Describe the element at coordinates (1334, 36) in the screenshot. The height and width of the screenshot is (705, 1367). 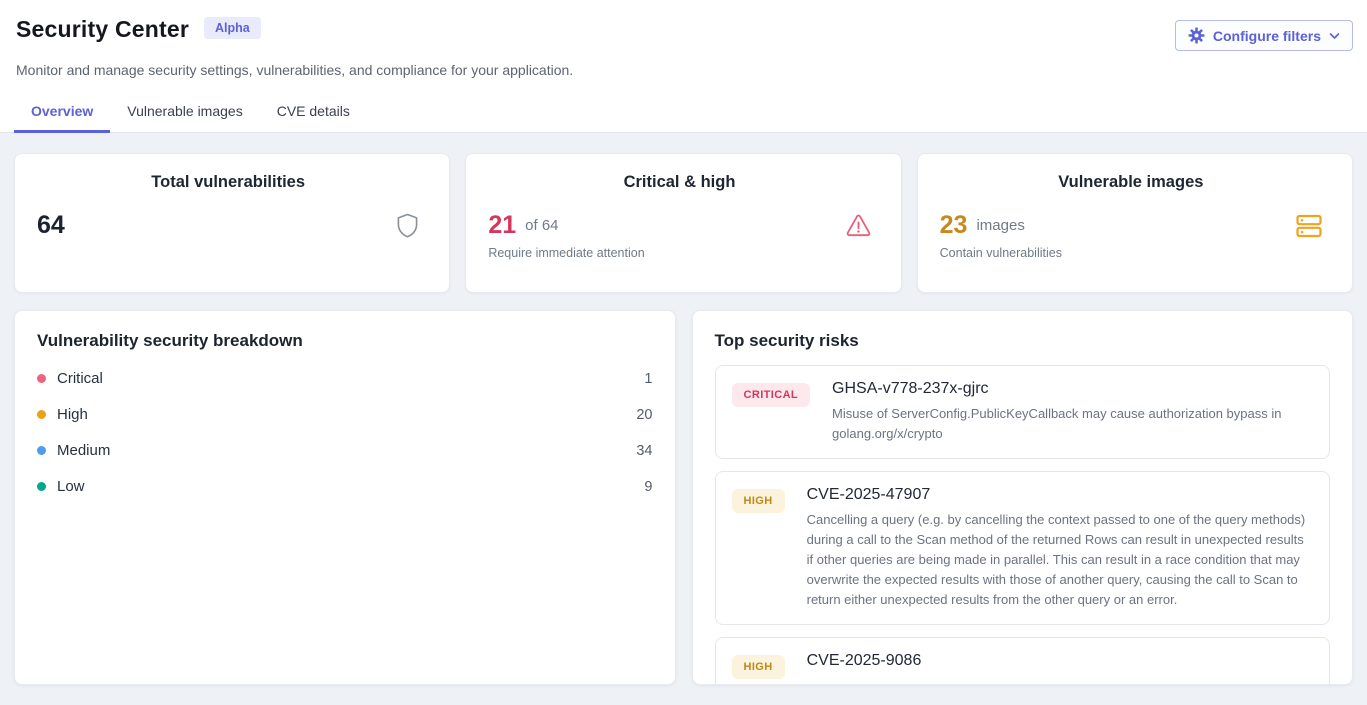
I see `chevron-down-icon` at that location.